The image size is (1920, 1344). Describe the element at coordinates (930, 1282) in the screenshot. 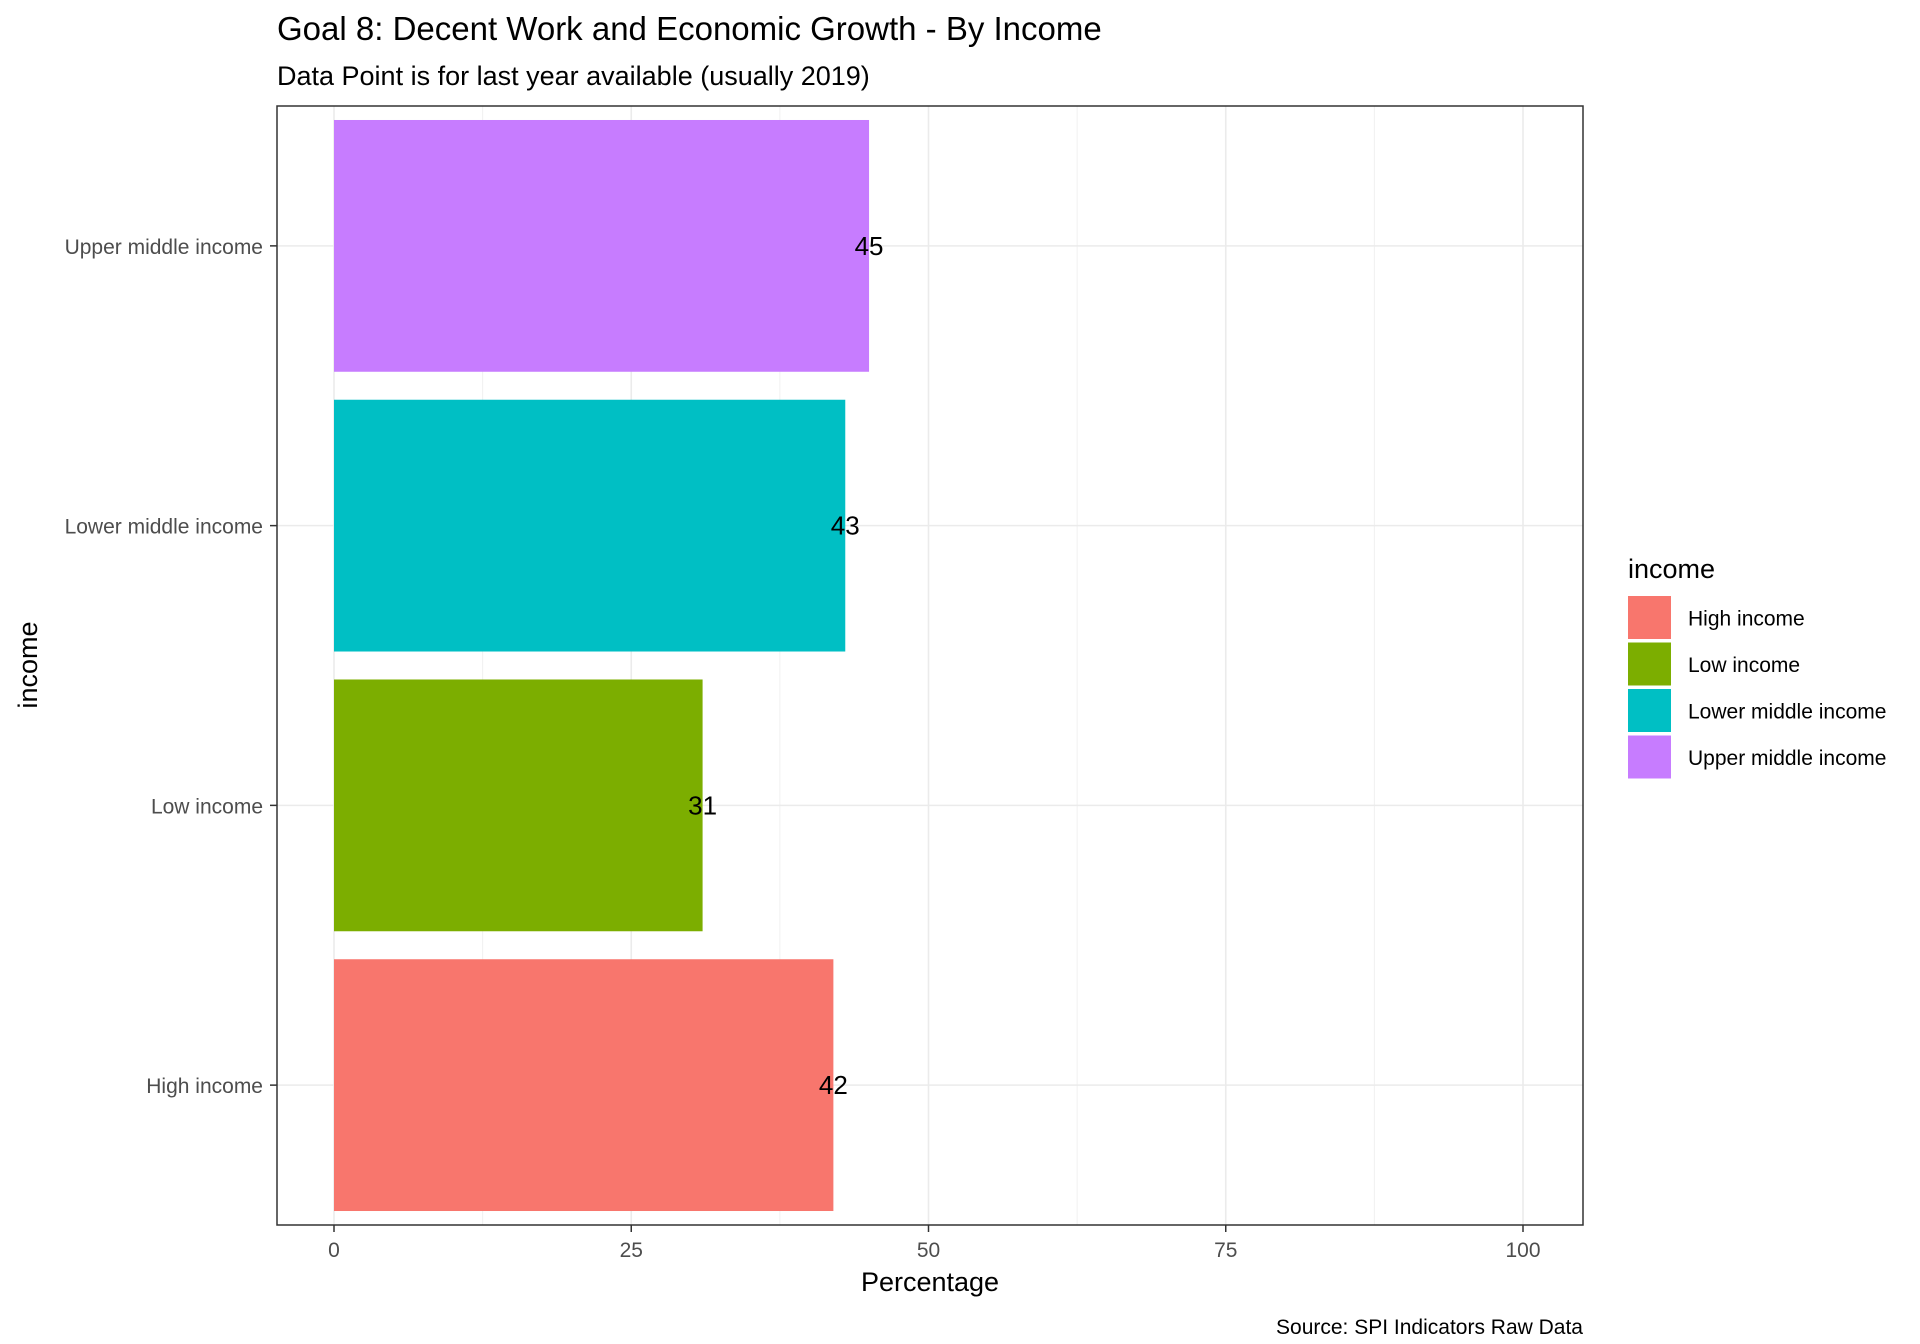

I see `x-axis-title: Percentage` at that location.